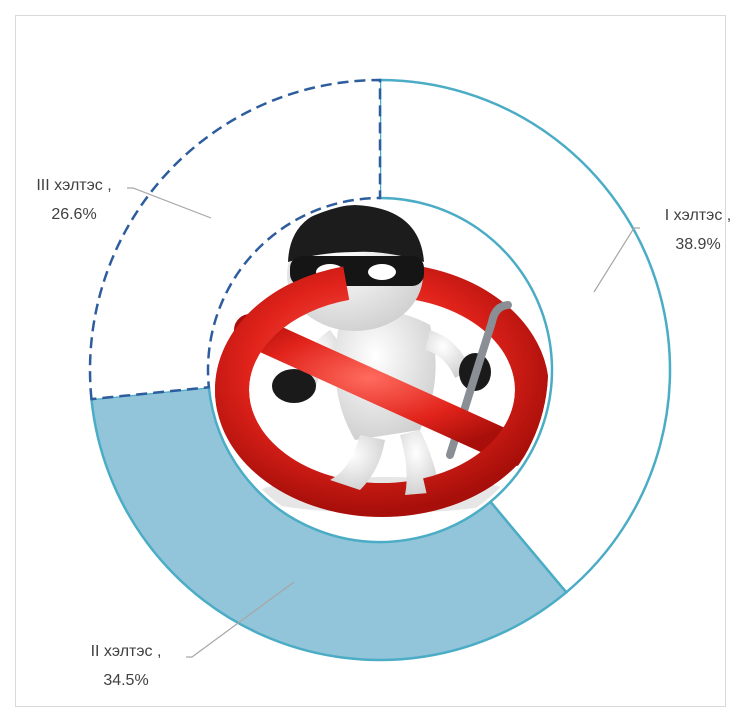 The height and width of the screenshot is (722, 742). I want to click on leader-line-i, so click(616, 260).